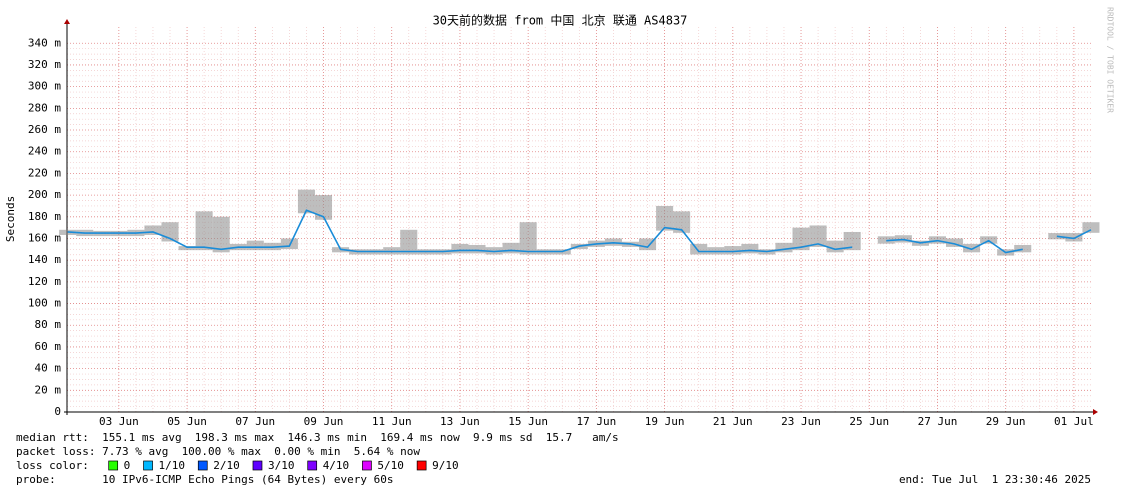 Image resolution: width=1121 pixels, height=494 pixels. What do you see at coordinates (48, 346) in the screenshot?
I see `y-tick-label: 60 m` at bounding box center [48, 346].